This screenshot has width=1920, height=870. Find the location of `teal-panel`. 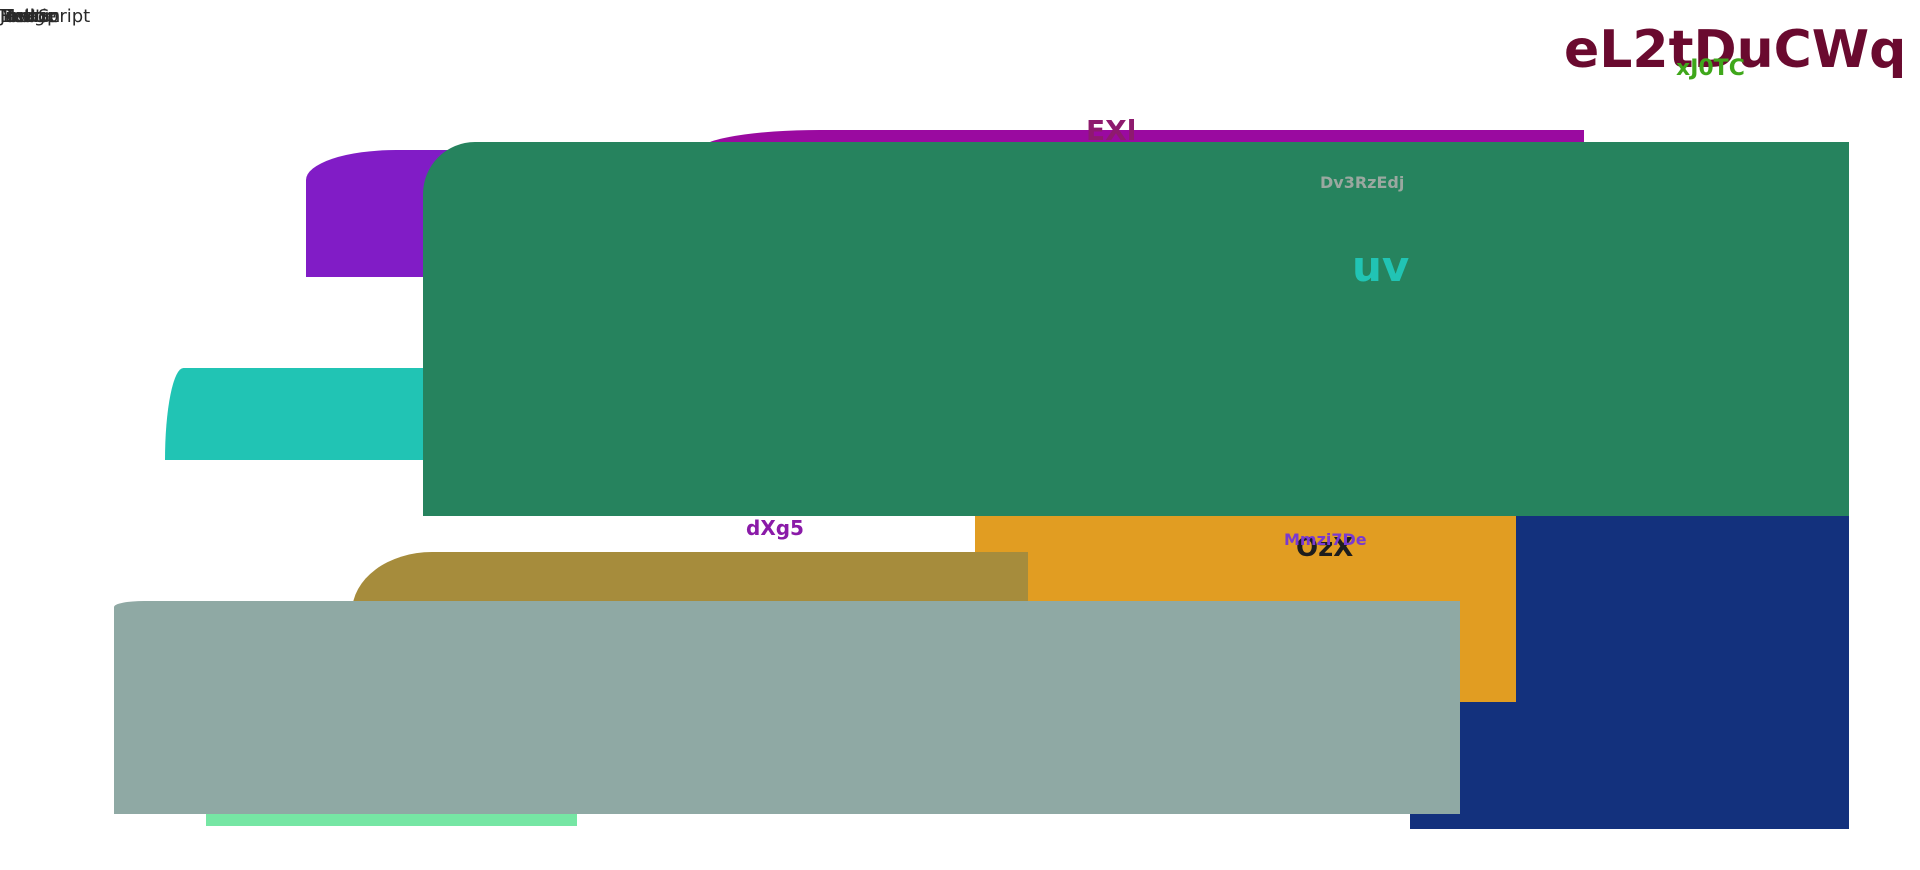

teal-panel is located at coordinates (305, 414).